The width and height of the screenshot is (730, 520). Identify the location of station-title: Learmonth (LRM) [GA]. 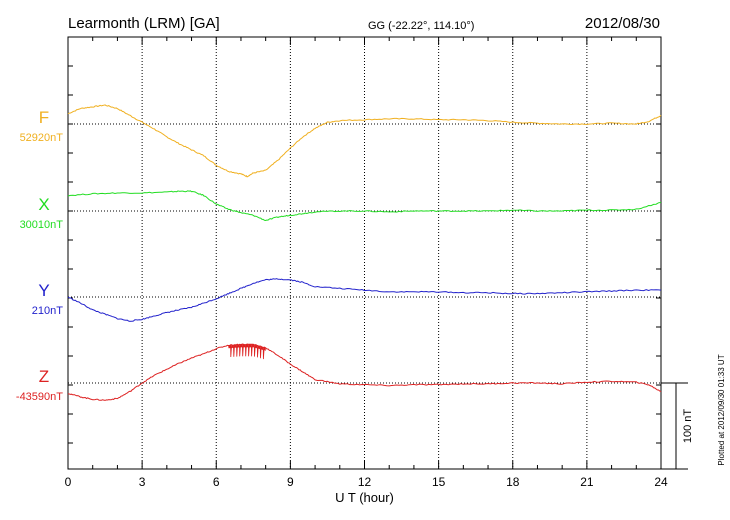
(144, 23).